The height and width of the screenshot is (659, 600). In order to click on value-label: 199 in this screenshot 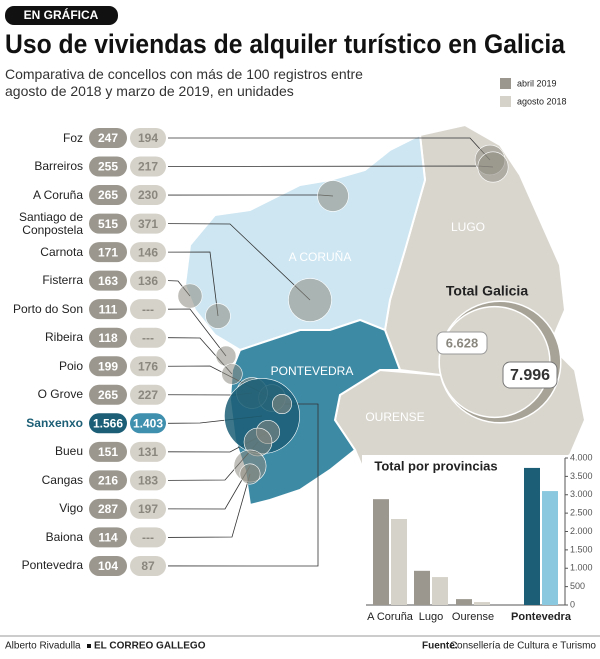, I will do `click(108, 366)`.